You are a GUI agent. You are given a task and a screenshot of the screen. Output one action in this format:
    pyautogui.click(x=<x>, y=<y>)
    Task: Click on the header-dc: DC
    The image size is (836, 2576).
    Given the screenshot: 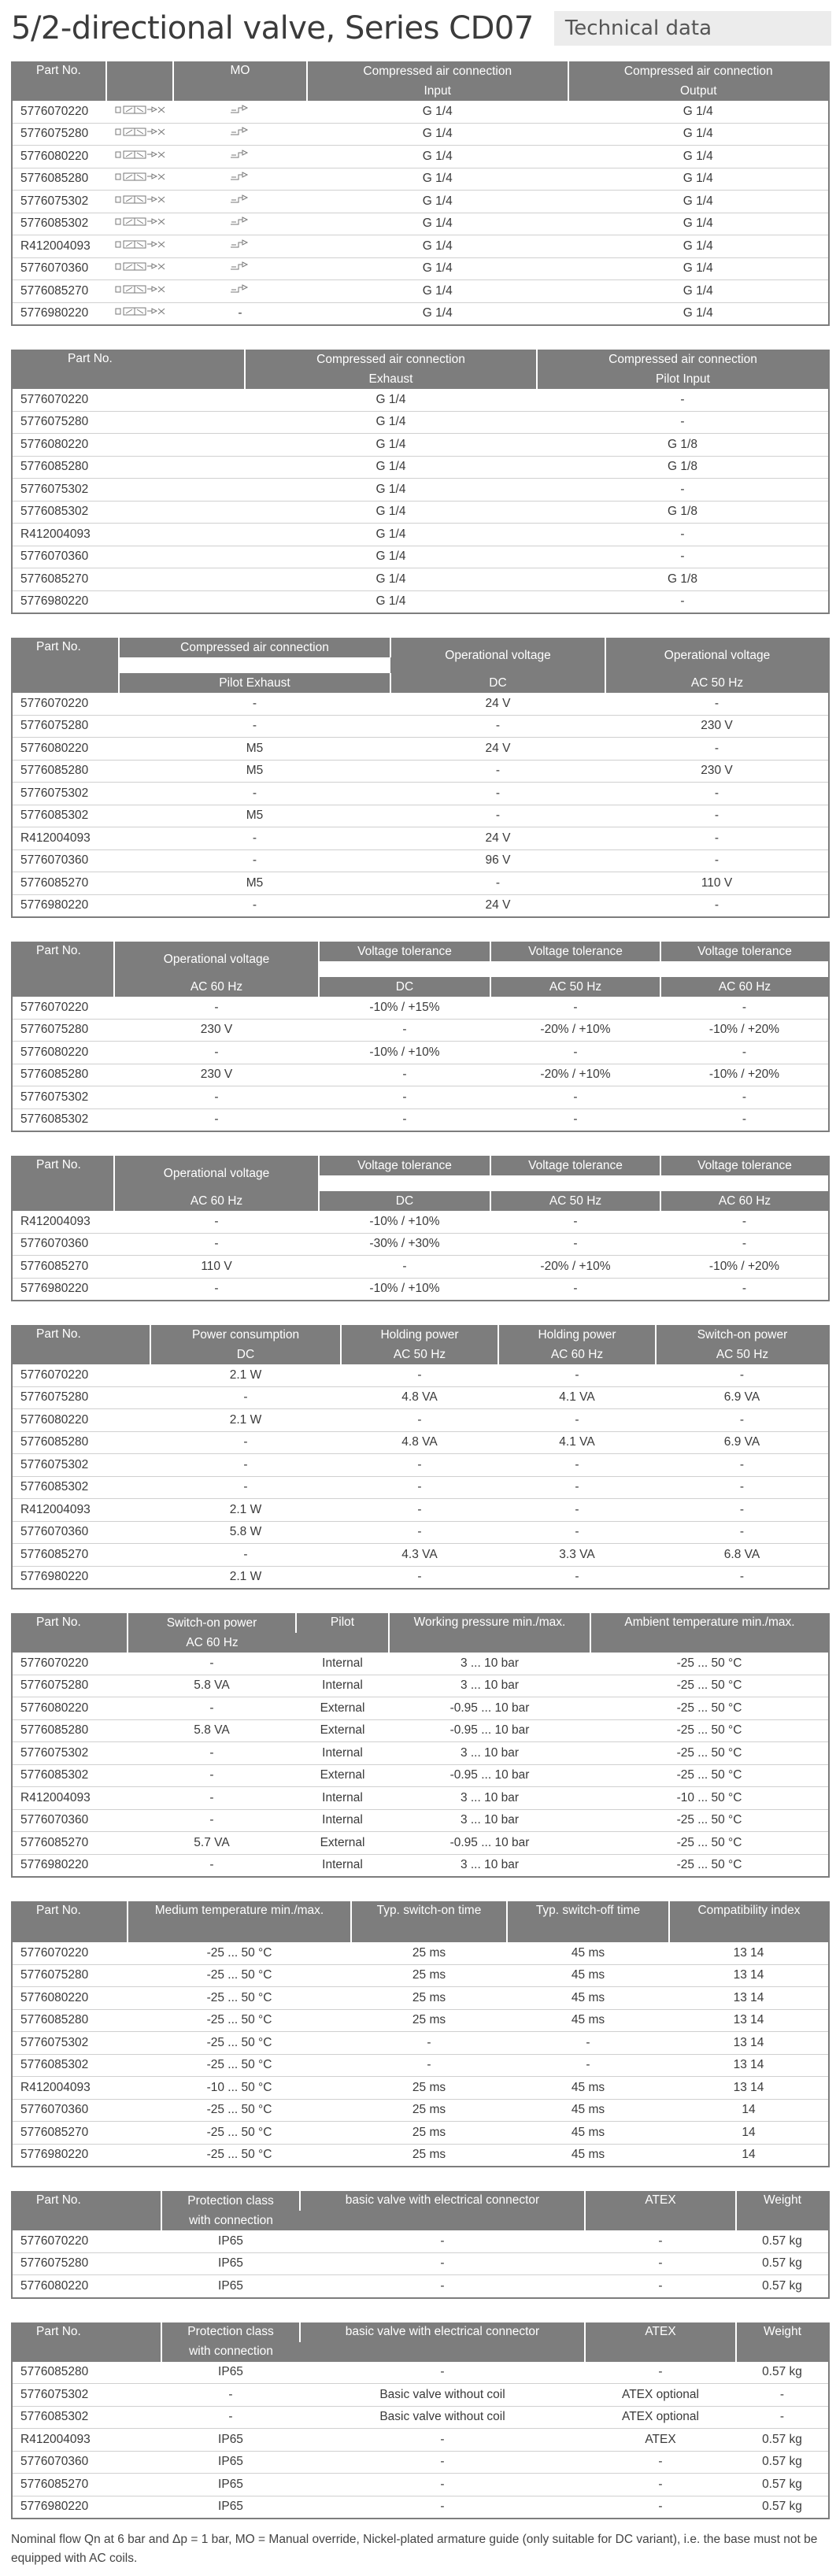 What is the action you would take?
    pyautogui.click(x=246, y=1354)
    